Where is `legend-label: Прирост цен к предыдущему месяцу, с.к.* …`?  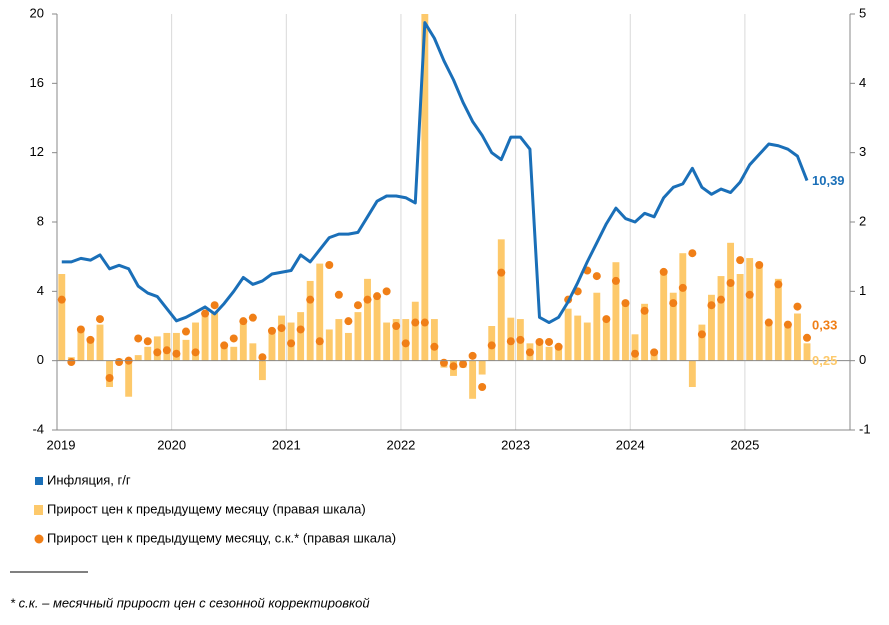
legend-label: Прирост цен к предыдущему месяцу, с.к.* … is located at coordinates (221, 537).